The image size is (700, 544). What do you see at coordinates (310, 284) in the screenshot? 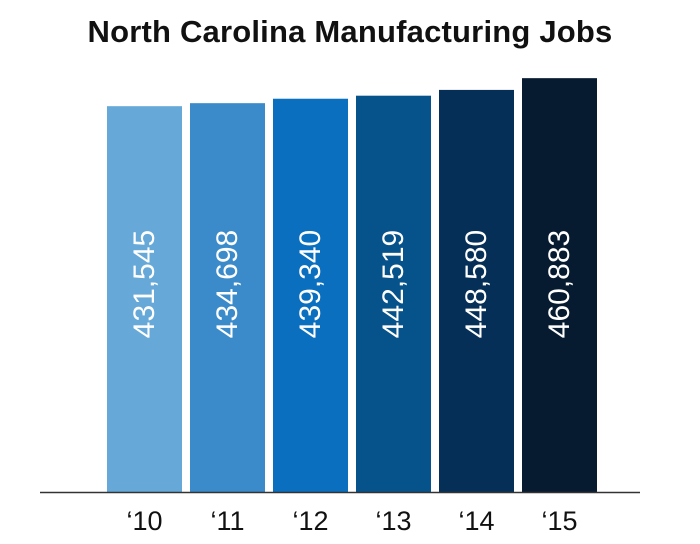
I see `bar-value-label-2: 439,340` at bounding box center [310, 284].